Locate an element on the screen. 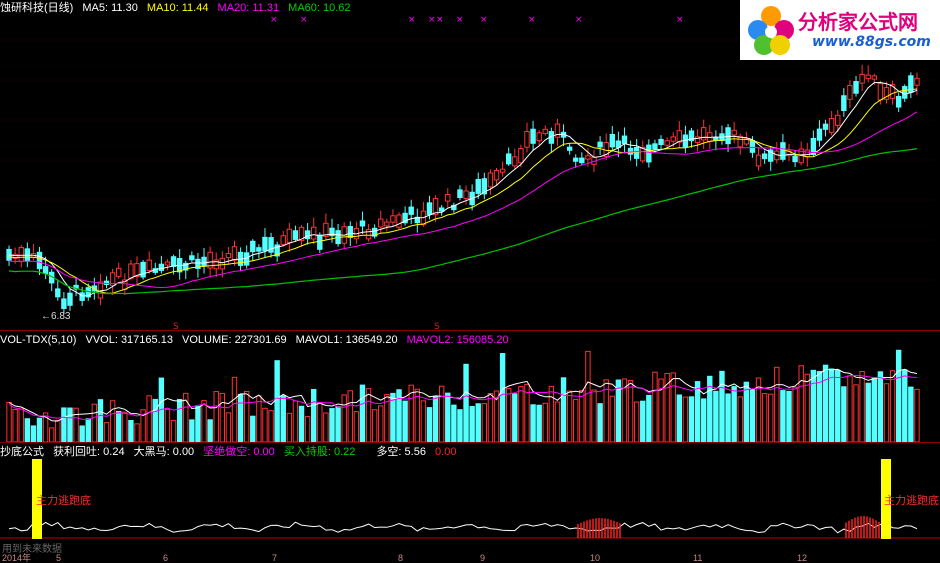 Image resolution: width=940 pixels, height=563 pixels. ma5-label: MA5: 11.30 is located at coordinates (110, 8).